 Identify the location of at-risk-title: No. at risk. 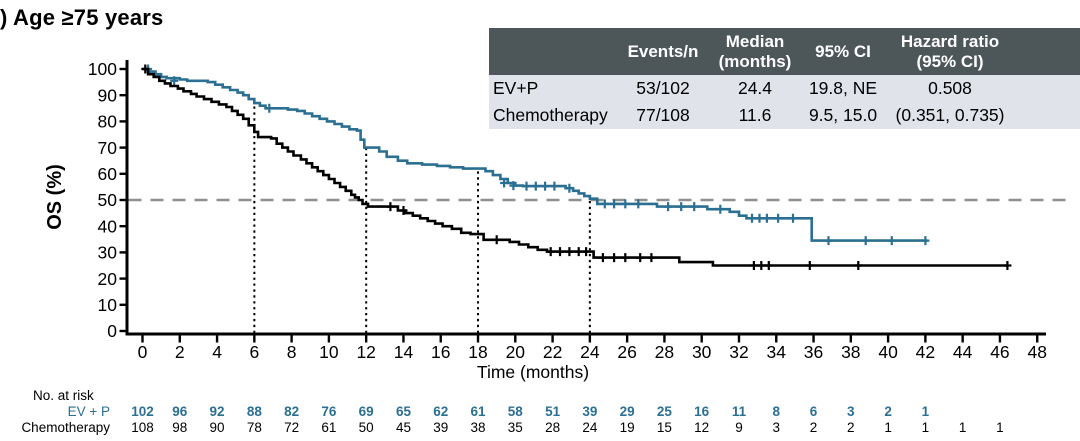
(63, 395).